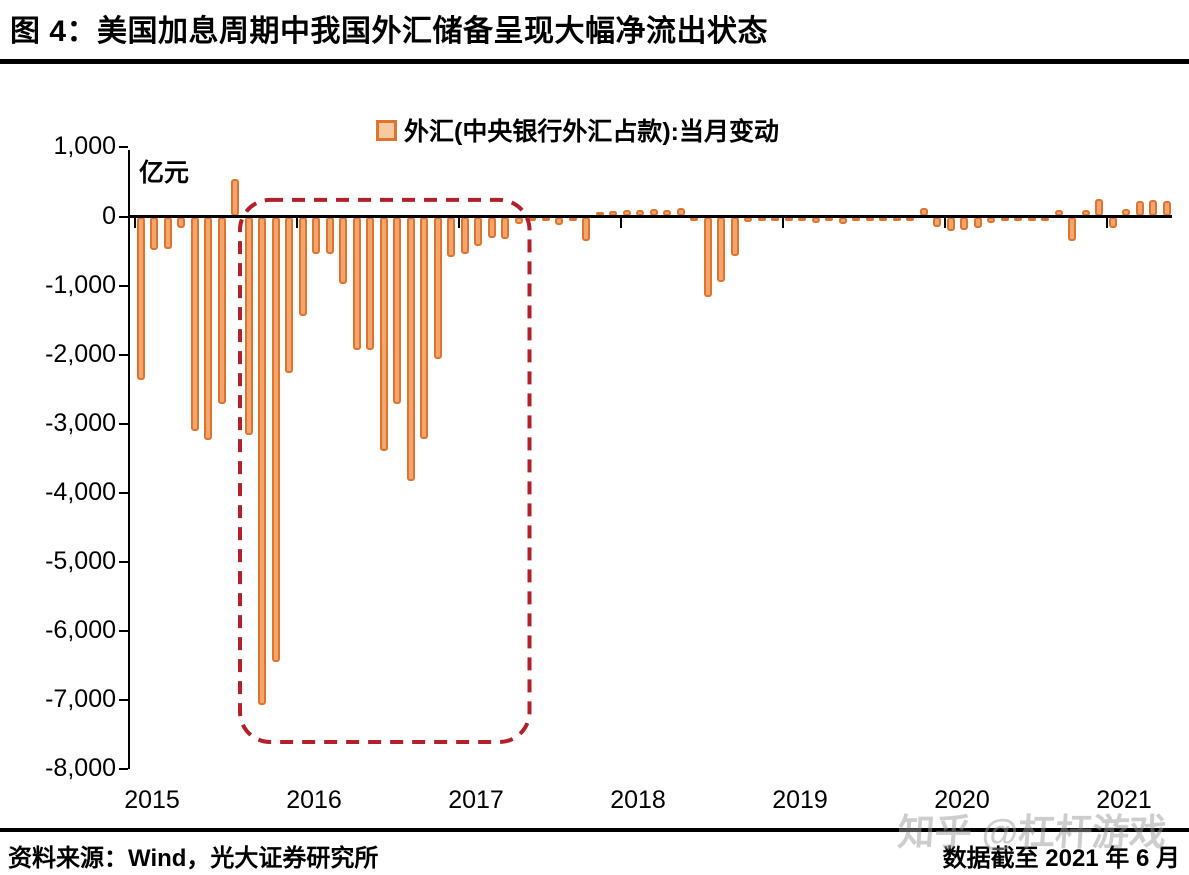 The height and width of the screenshot is (875, 1189). I want to click on source-note: 资料来源：Wind，光大证券研究所, so click(193, 858).